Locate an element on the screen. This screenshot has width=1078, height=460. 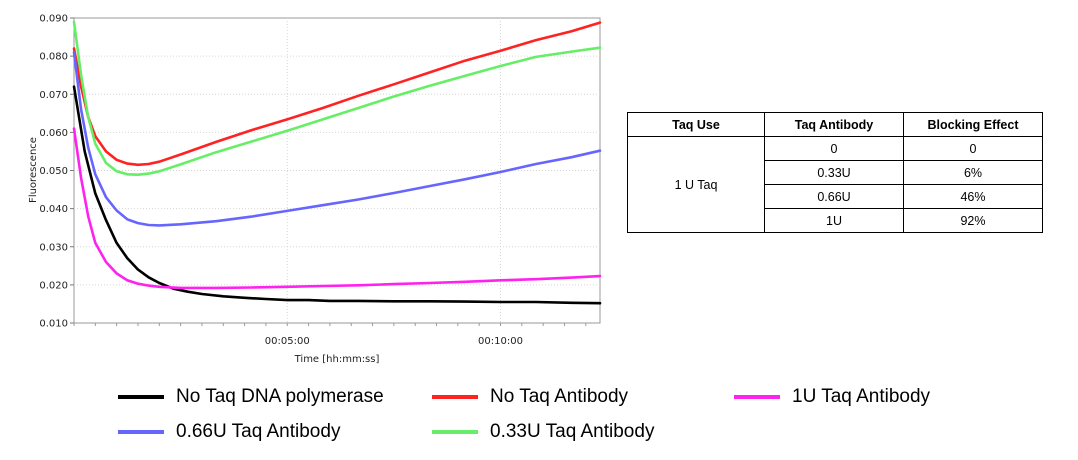
antibody-cell: 0.66U is located at coordinates (834, 196).